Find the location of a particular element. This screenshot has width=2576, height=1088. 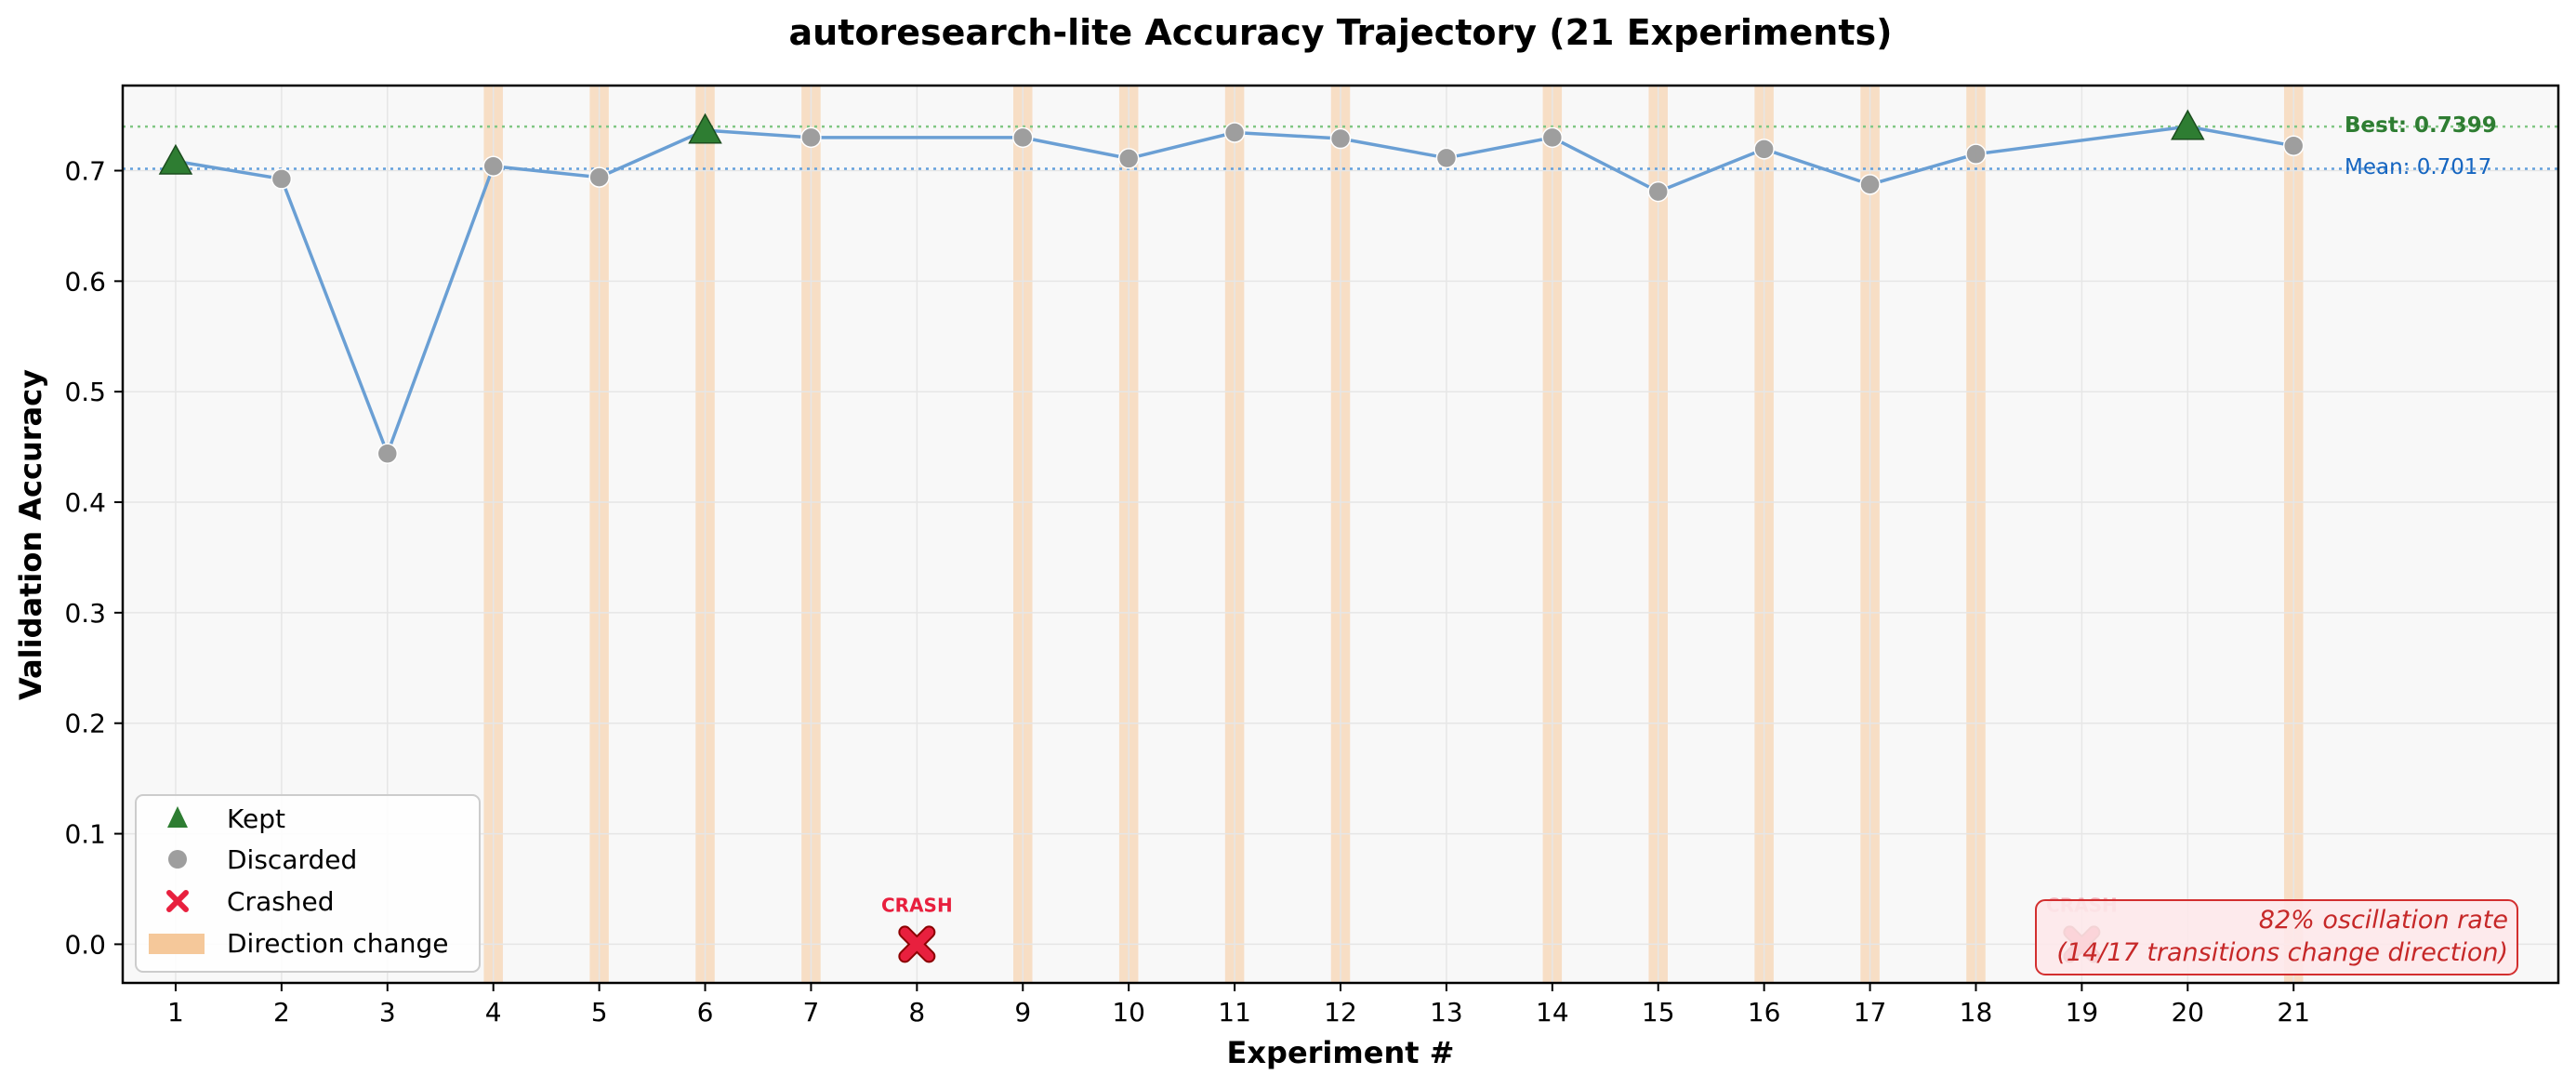

x-tick-label: 6 is located at coordinates (705, 1012).